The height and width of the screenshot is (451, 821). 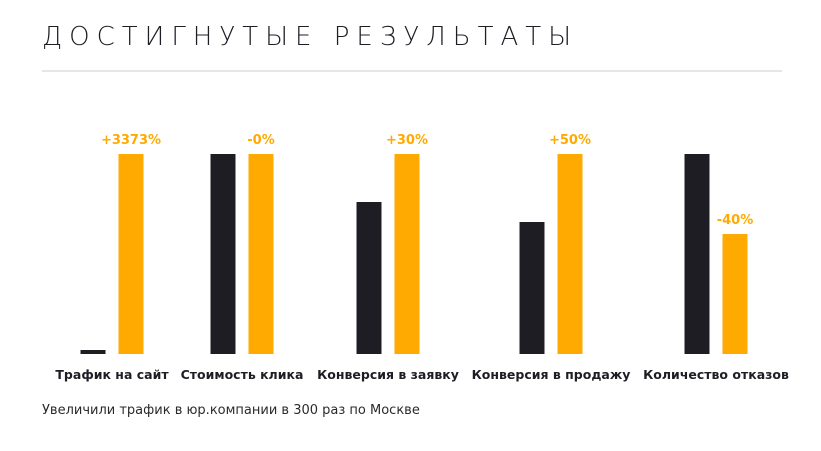 I want to click on page-title: ДОСТИГНУТЫЕ РЕЗУЛЬТАТЫ, so click(x=310, y=37).